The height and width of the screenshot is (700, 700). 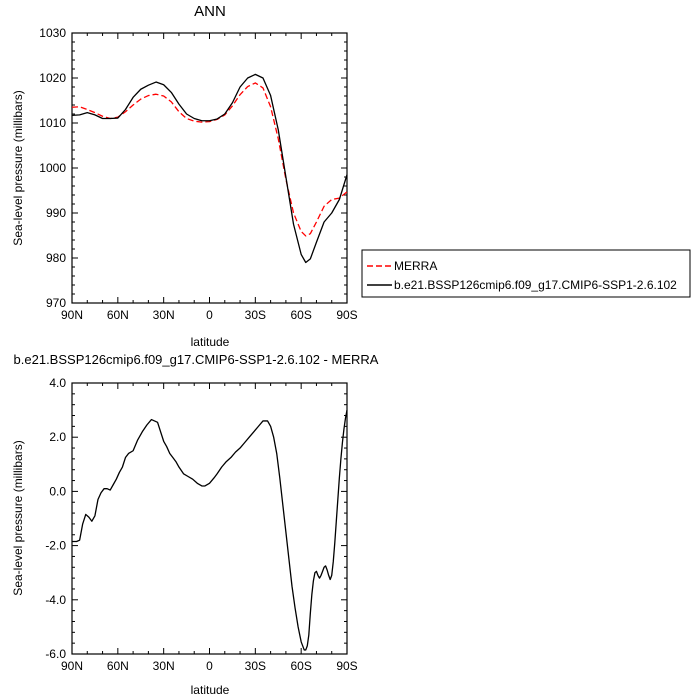 What do you see at coordinates (57, 491) in the screenshot?
I see `panel-2-y-tick-label: 0.0` at bounding box center [57, 491].